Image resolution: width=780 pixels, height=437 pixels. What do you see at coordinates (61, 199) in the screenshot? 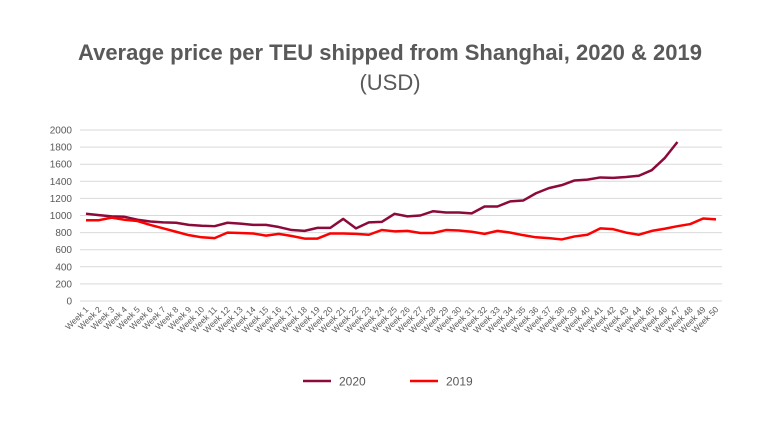
I see `y-tick-label: 1200` at bounding box center [61, 199].